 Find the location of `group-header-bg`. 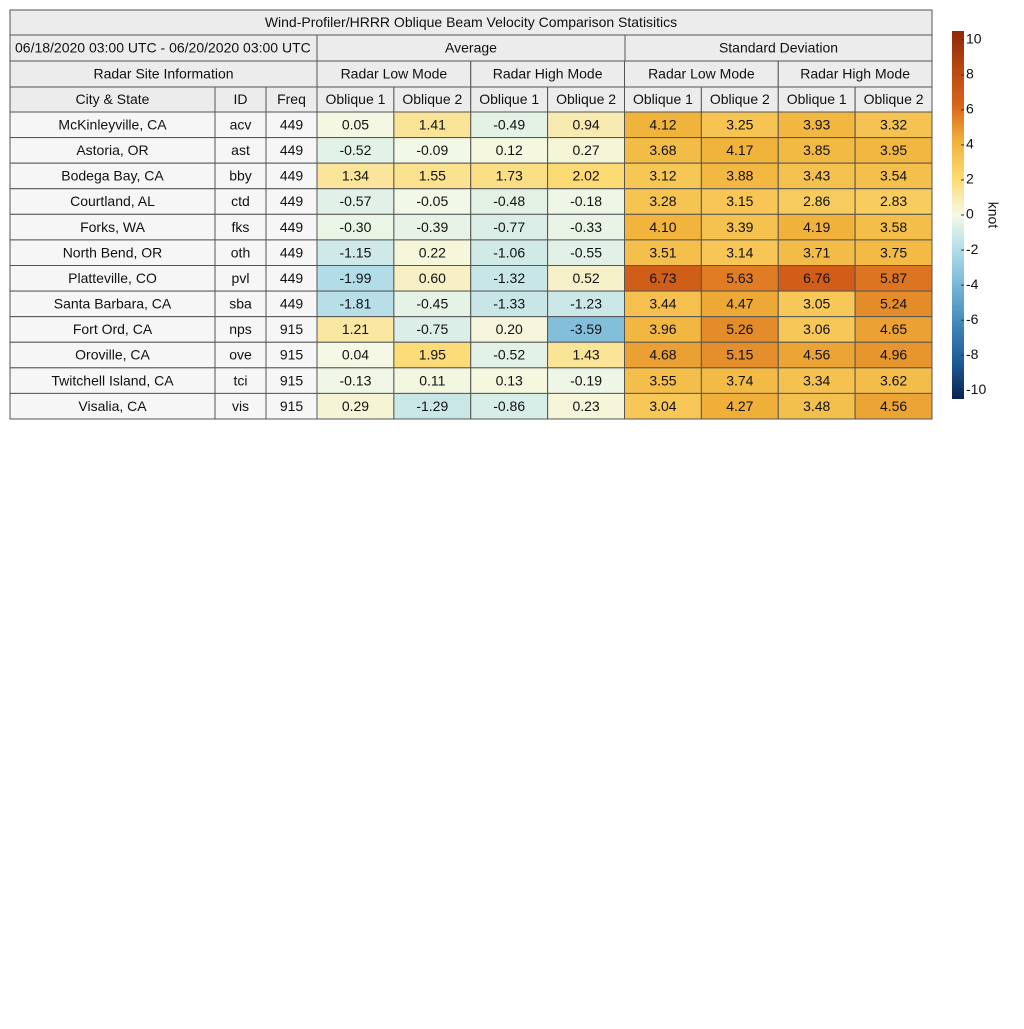

group-header-bg is located at coordinates (778, 48).